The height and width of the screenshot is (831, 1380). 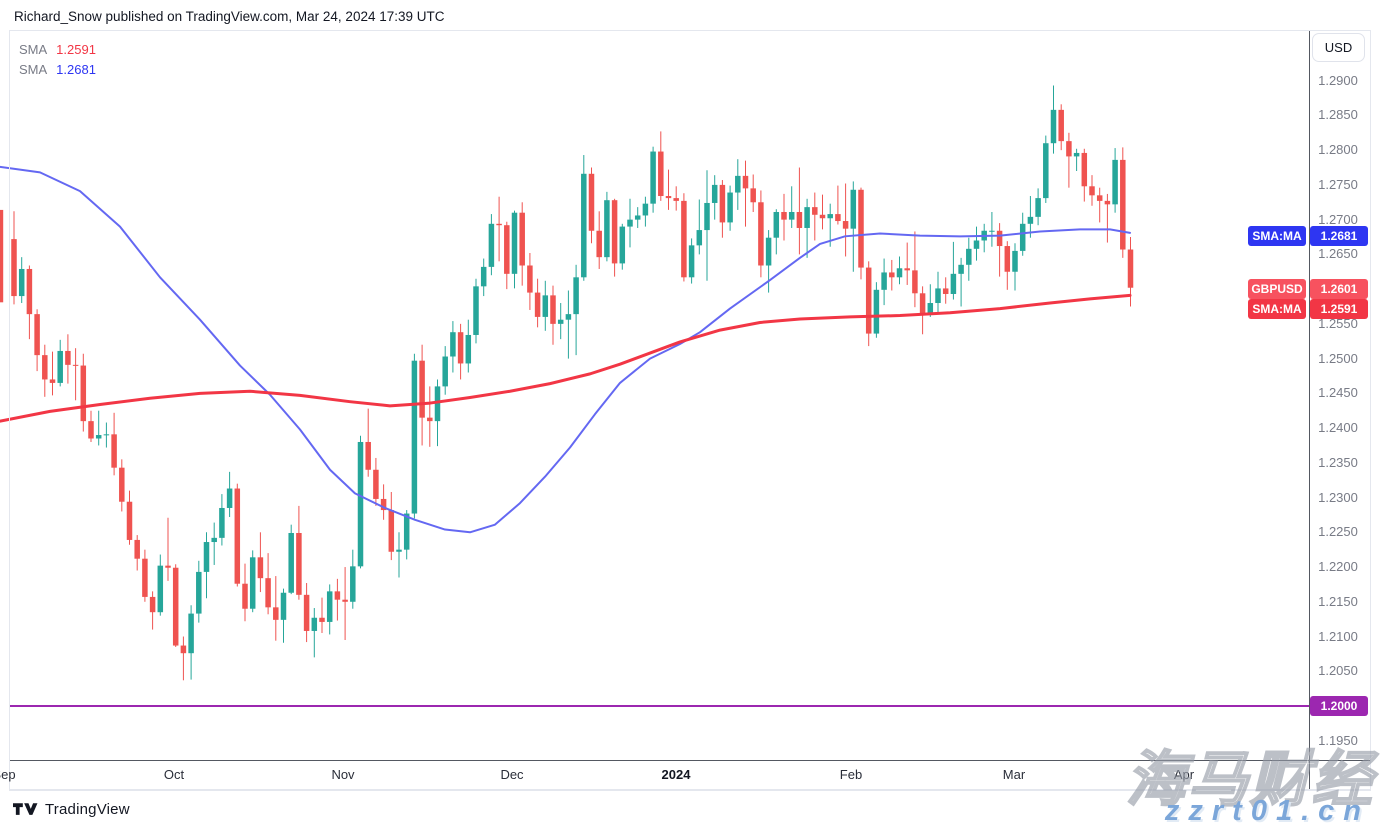 What do you see at coordinates (1338, 47) in the screenshot?
I see `currency-usd-button: USD` at bounding box center [1338, 47].